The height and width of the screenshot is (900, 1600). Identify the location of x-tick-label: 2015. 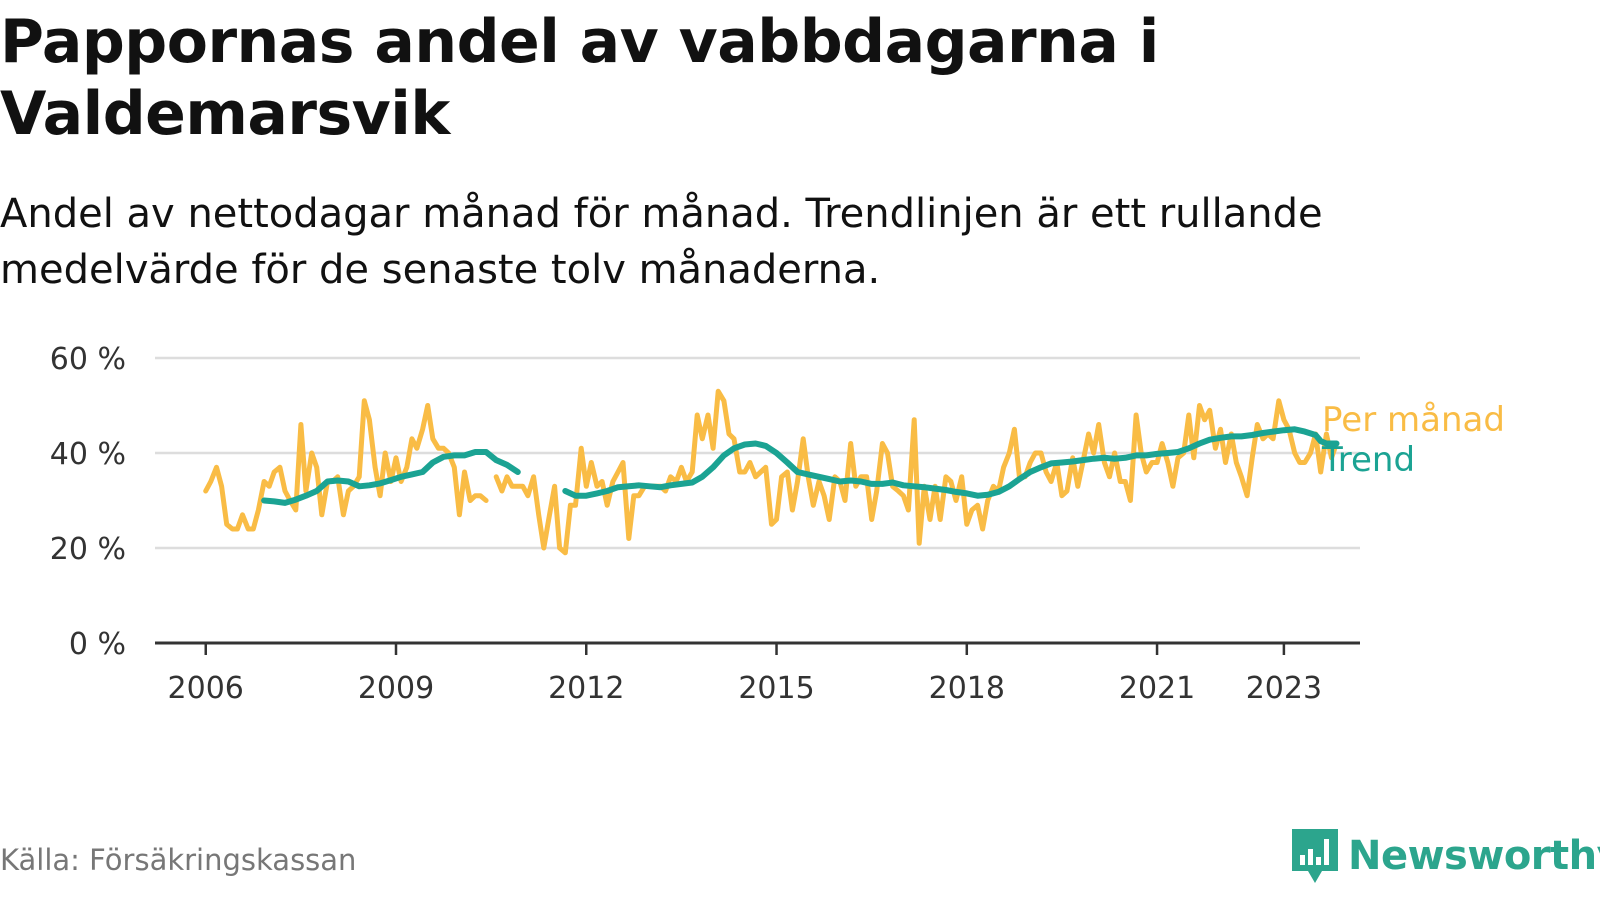
(776, 688).